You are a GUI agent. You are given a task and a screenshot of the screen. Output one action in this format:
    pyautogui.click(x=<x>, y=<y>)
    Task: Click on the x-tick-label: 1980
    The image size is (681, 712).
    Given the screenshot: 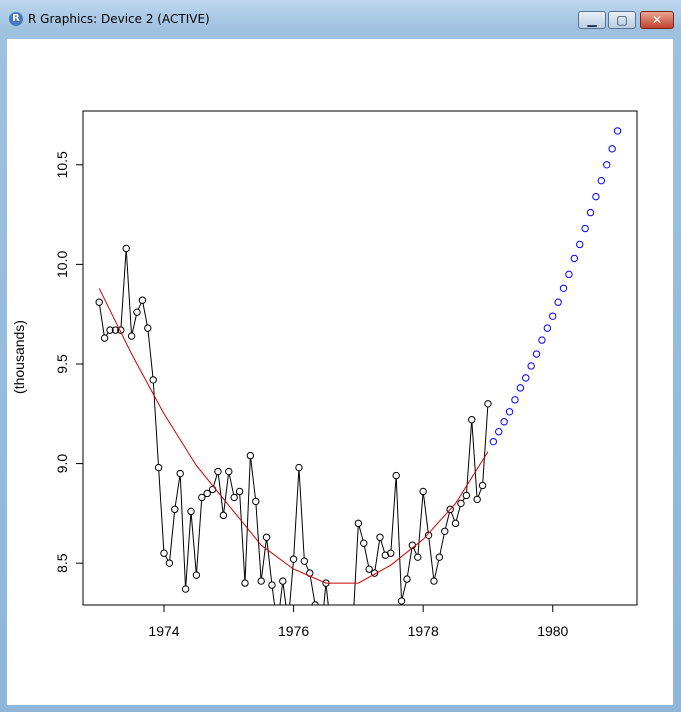 What is the action you would take?
    pyautogui.click(x=552, y=631)
    